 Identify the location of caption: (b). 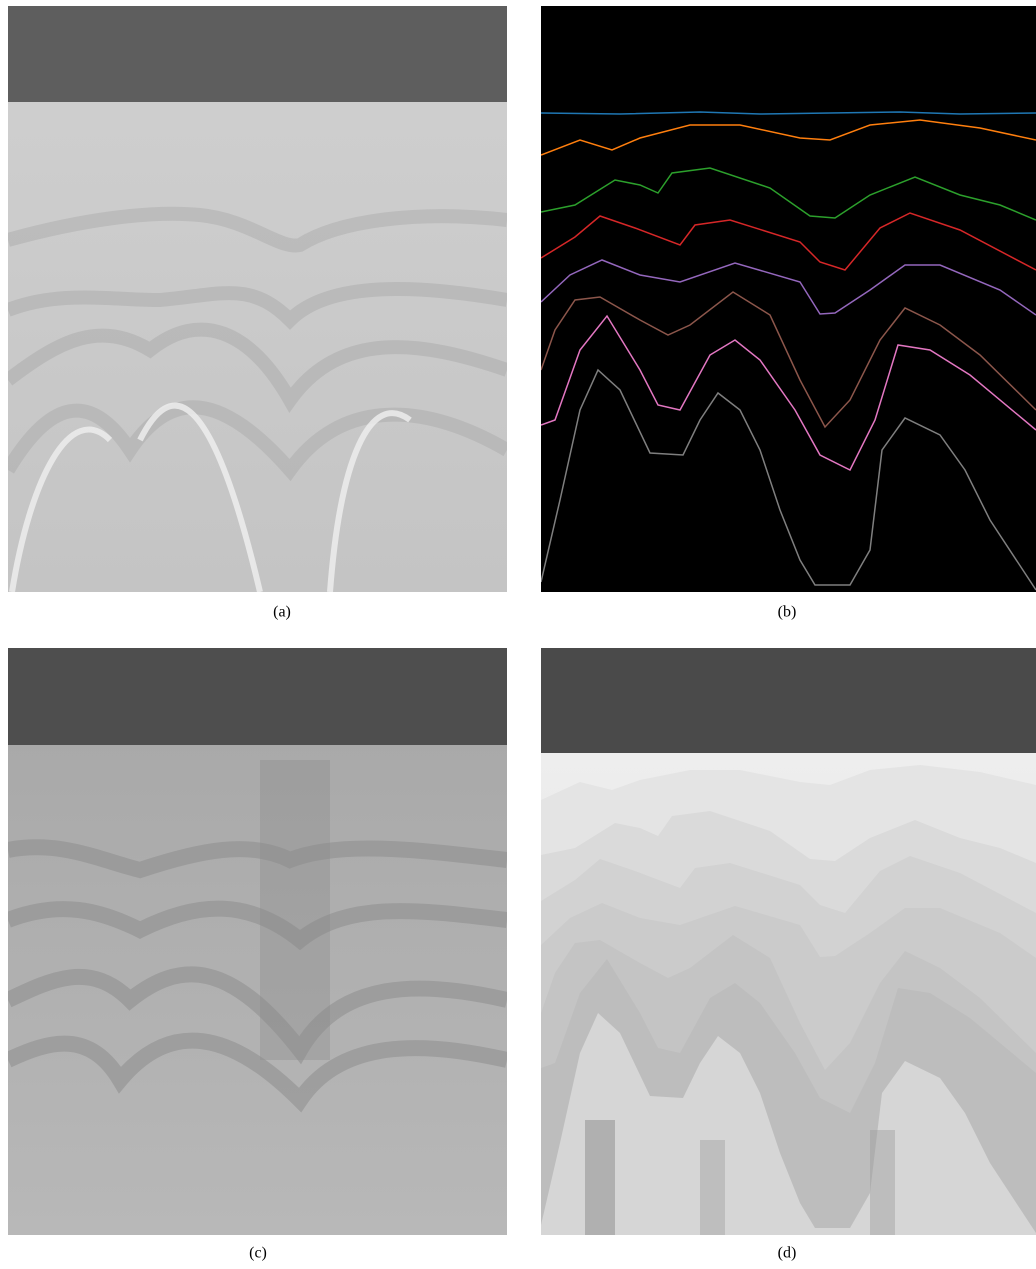
(787, 612).